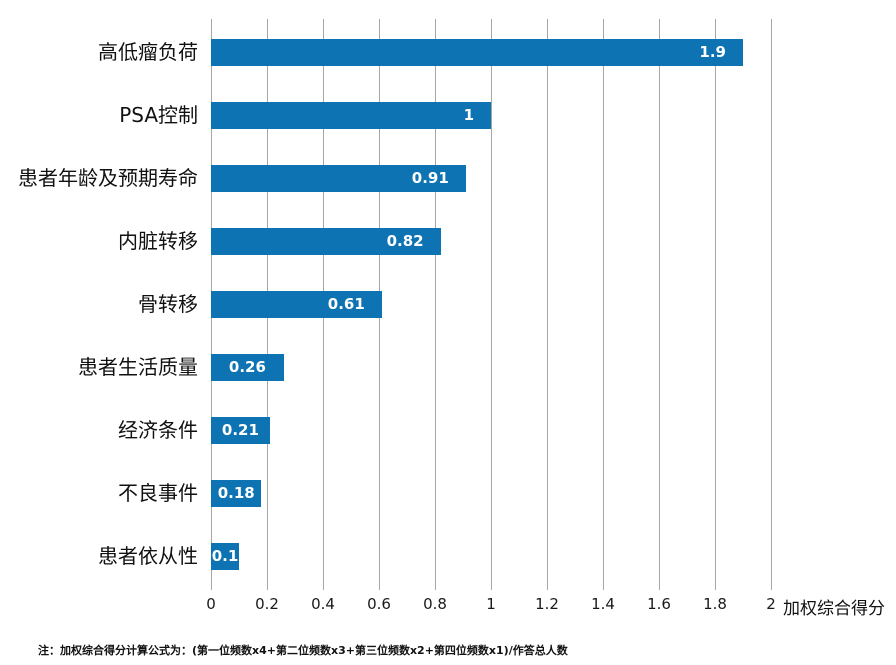 Image resolution: width=896 pixels, height=665 pixels. What do you see at coordinates (138, 366) in the screenshot?
I see `category-label: 患者生活质量` at bounding box center [138, 366].